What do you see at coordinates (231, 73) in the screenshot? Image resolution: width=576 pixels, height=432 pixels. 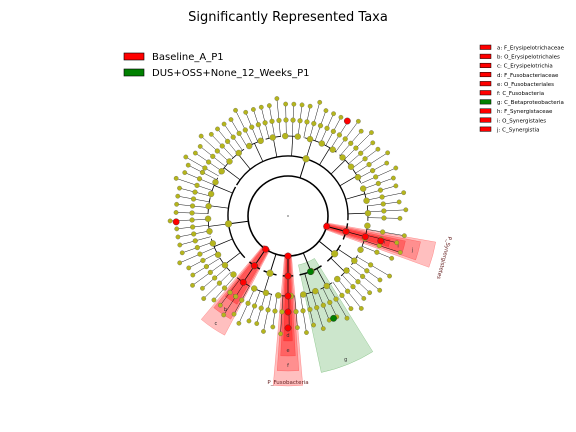 I see `legend-label: DUS+OSS+None_12_Weeks_P1` at bounding box center [231, 73].